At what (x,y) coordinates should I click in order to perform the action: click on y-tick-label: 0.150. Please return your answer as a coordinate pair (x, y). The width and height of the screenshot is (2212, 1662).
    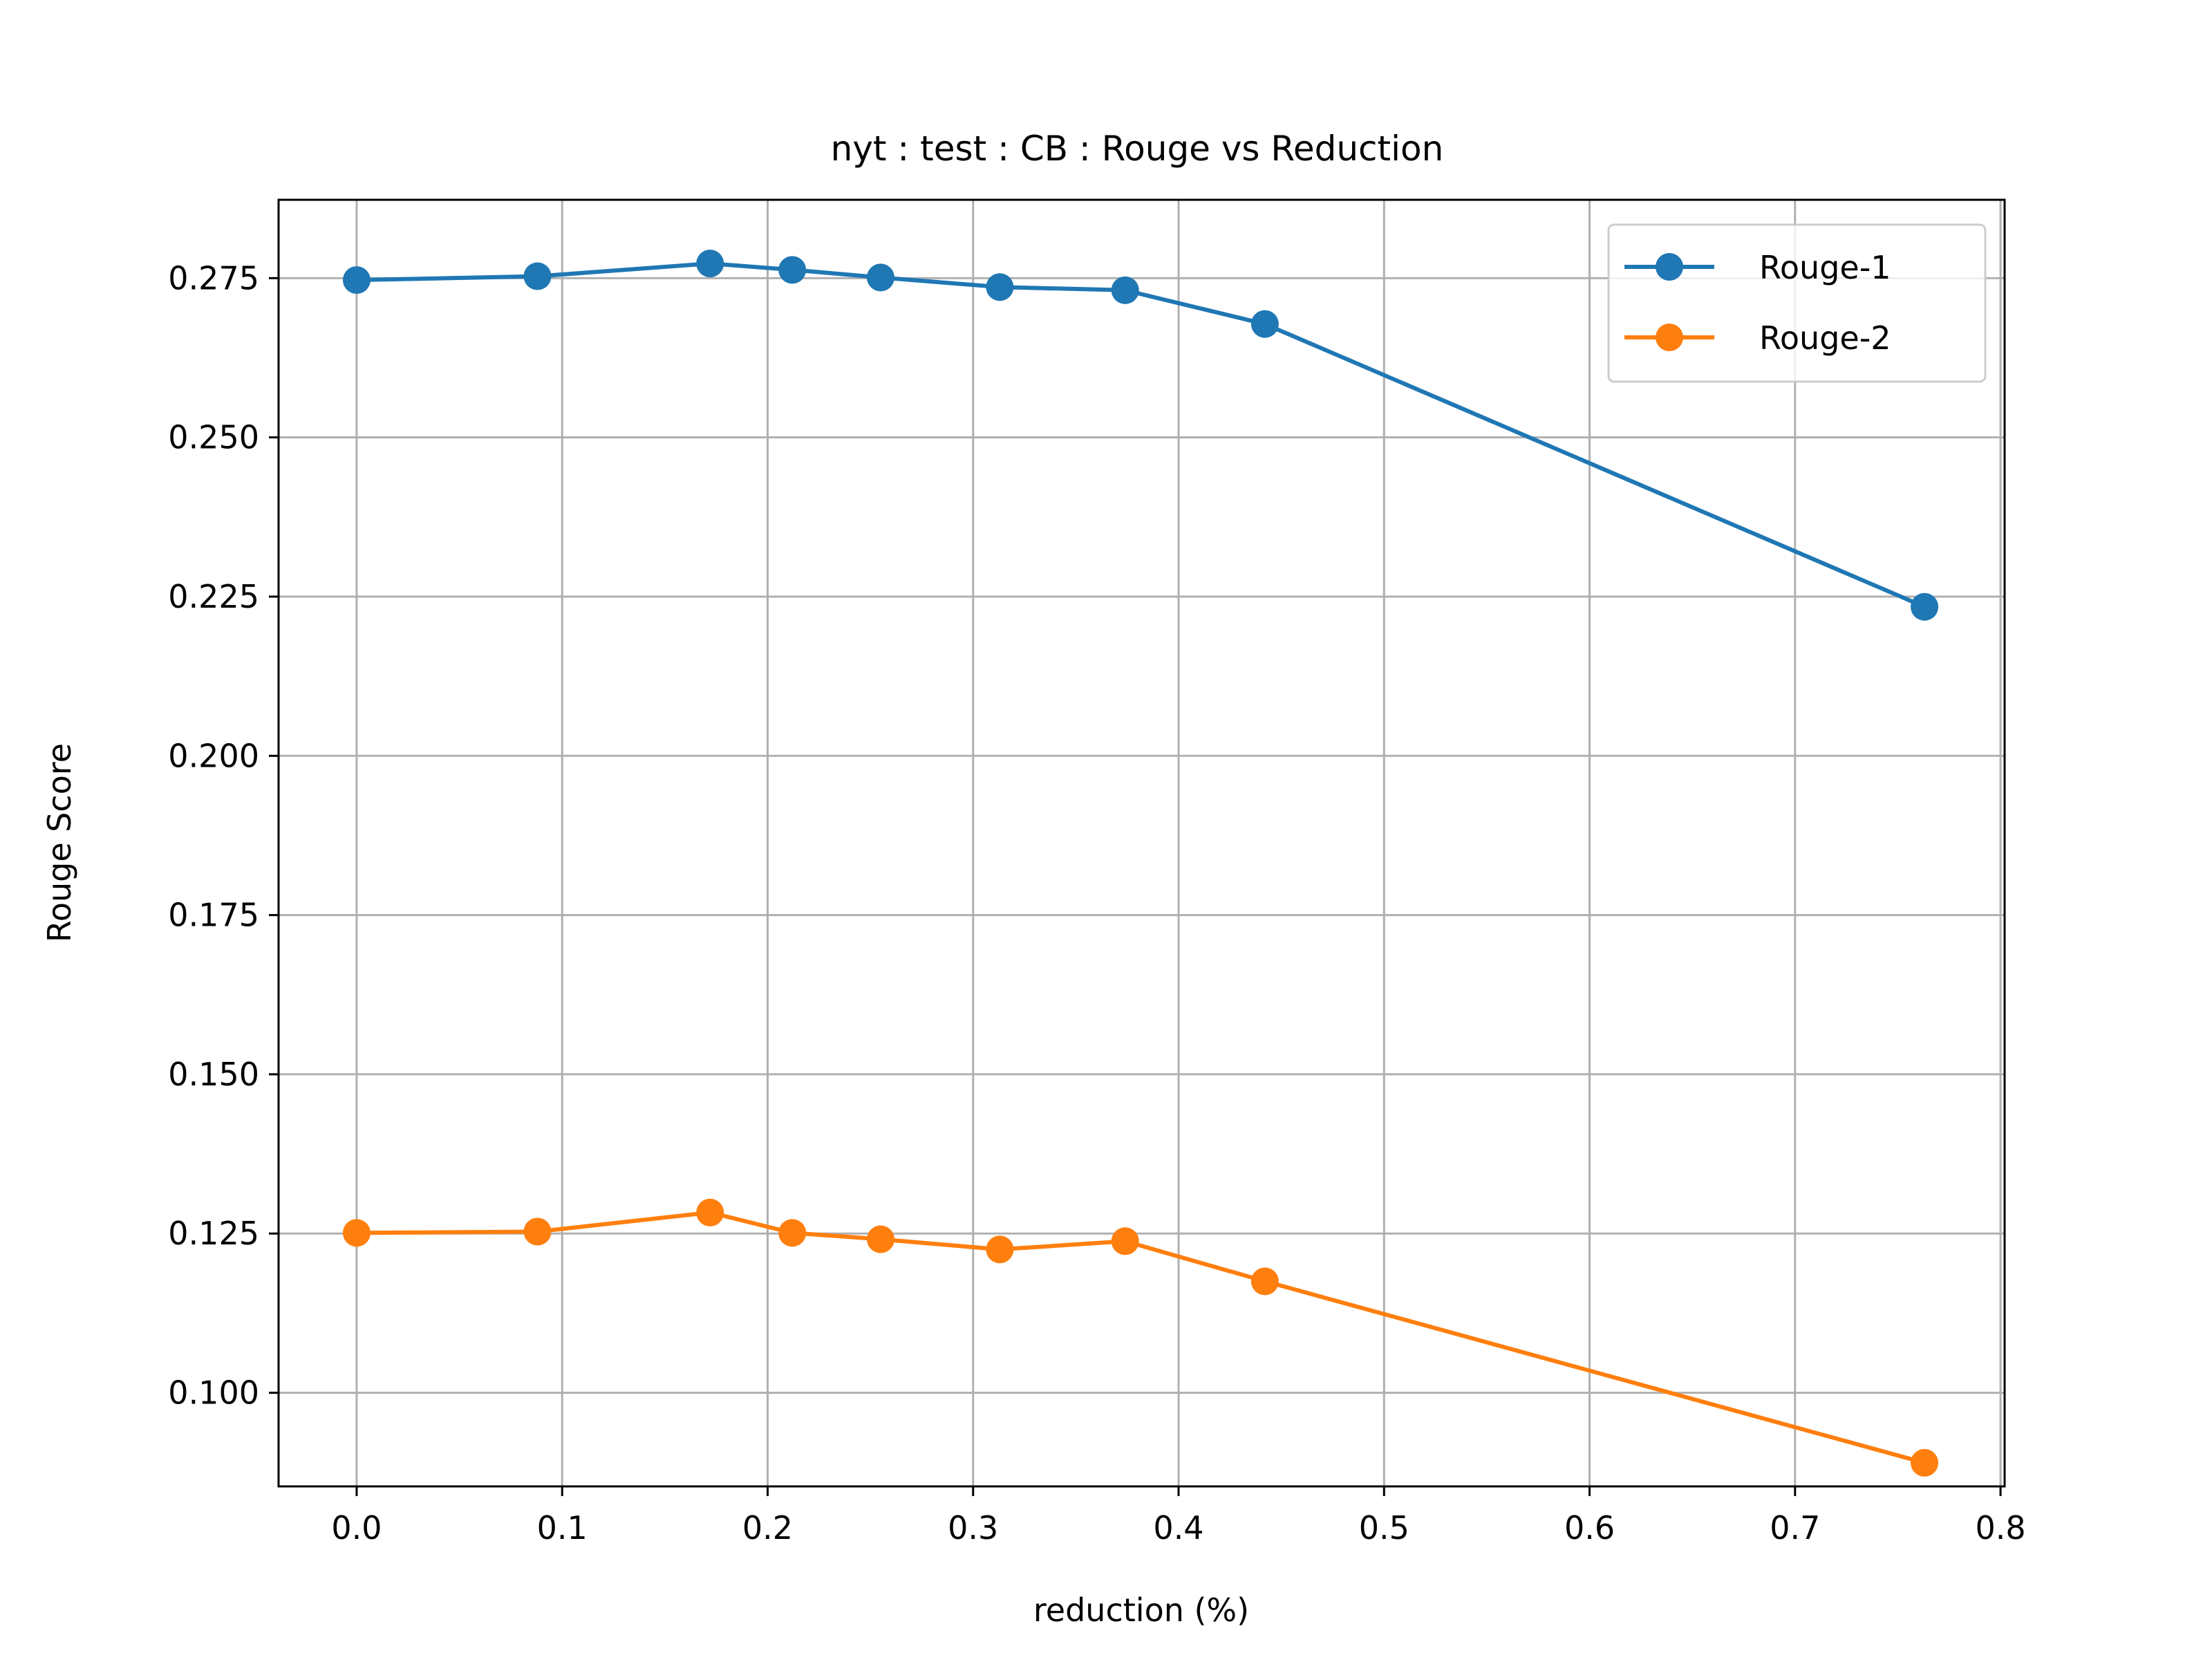
    Looking at the image, I should click on (214, 1075).